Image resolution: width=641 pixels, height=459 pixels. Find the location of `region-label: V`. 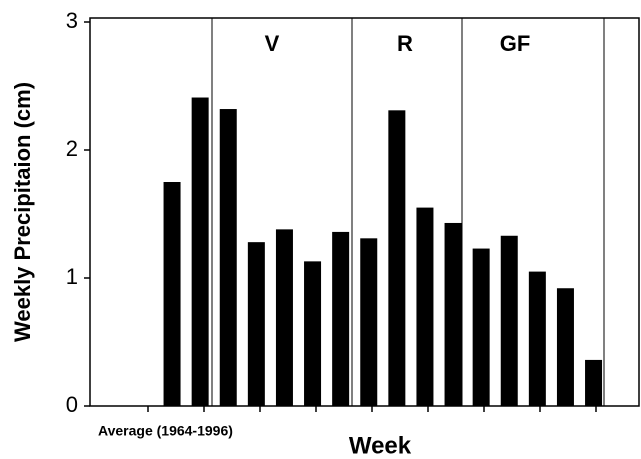

region-label: V is located at coordinates (272, 43).